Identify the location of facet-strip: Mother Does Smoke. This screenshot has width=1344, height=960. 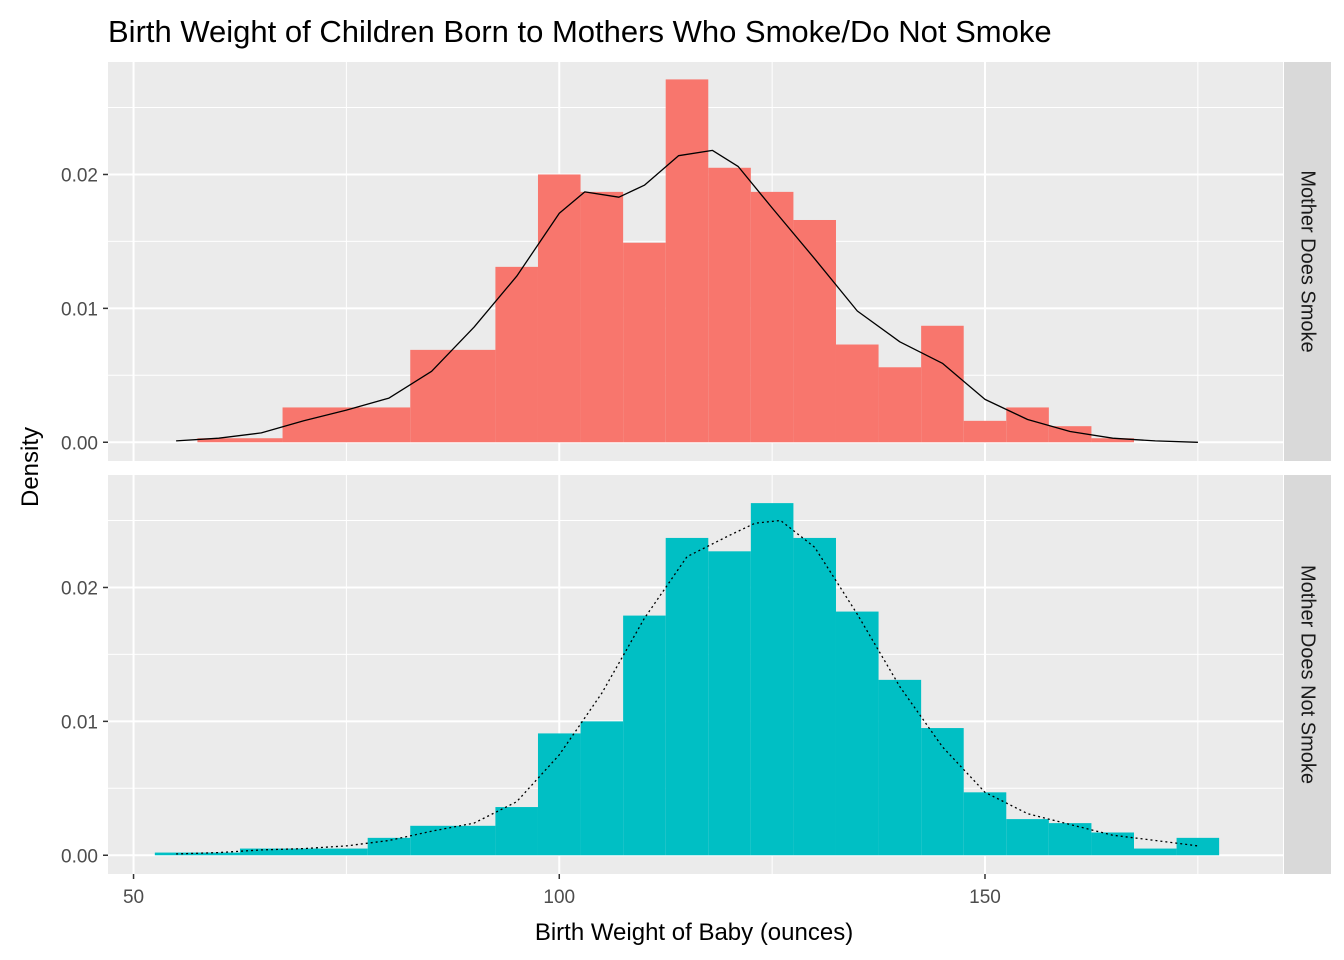
(1307, 261).